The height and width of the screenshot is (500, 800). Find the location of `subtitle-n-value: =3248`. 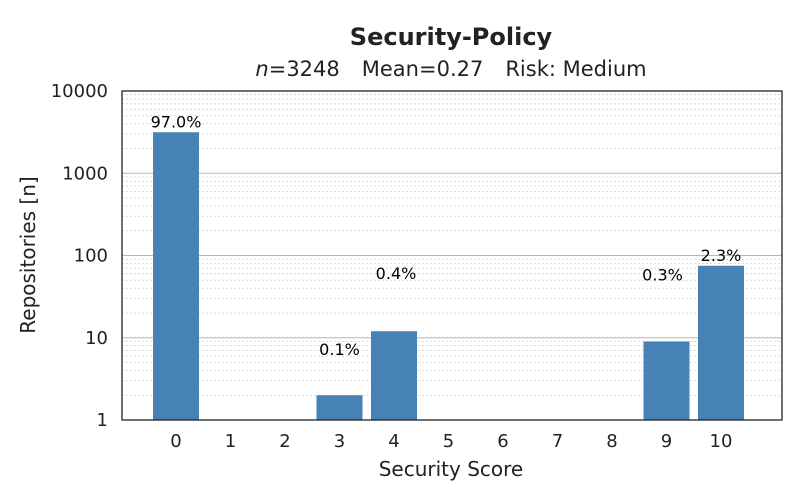

subtitle-n-value: =3248 is located at coordinates (304, 69).